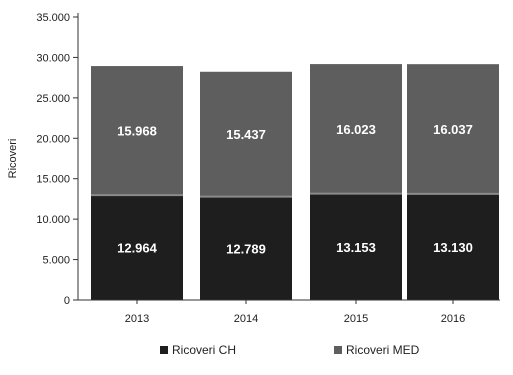 Image resolution: width=513 pixels, height=375 pixels. I want to click on y-tick-label: 30.000, so click(53, 58).